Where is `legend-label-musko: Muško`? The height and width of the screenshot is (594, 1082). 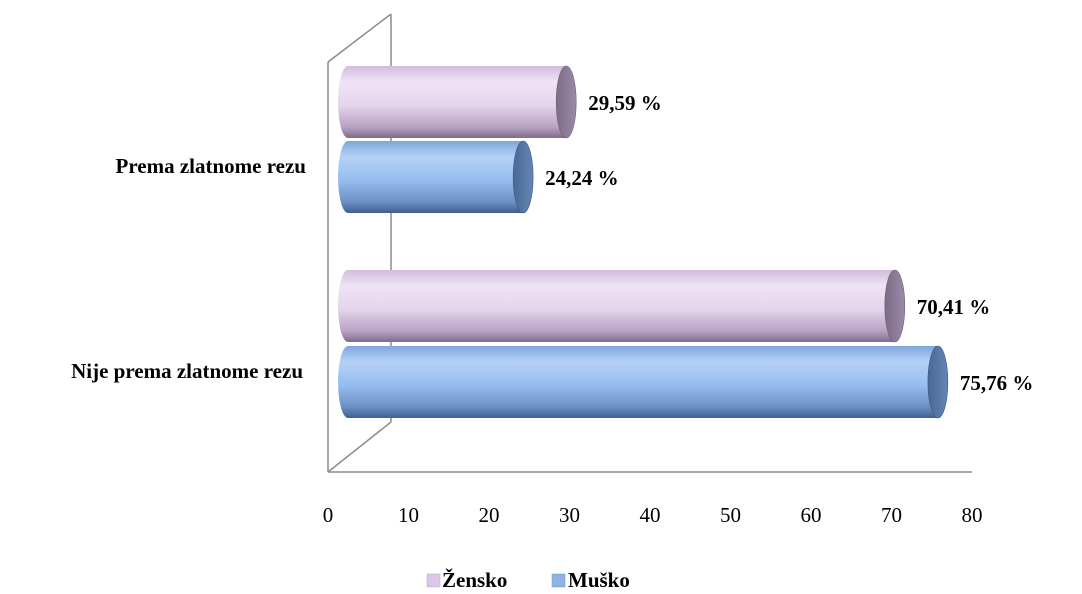
legend-label-musko: Muško is located at coordinates (599, 580).